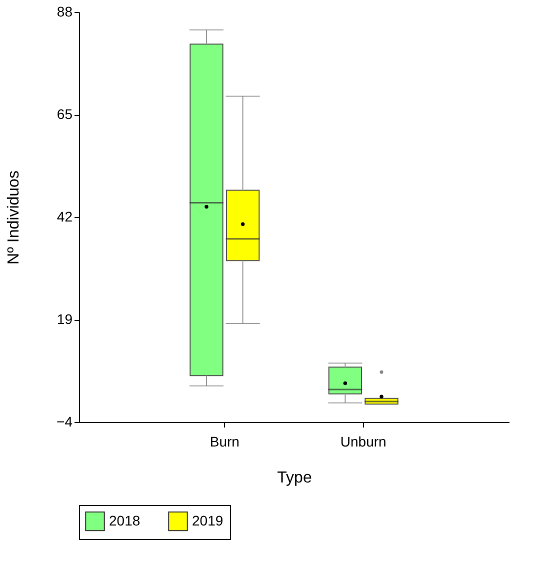 This screenshot has height=573, width=551. Describe the element at coordinates (363, 442) in the screenshot. I see `x-tick-label: Unburn` at that location.